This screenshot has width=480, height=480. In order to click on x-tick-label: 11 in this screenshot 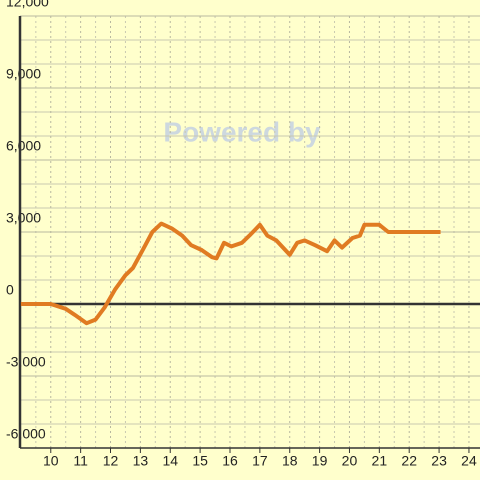, I will do `click(80, 461)`.